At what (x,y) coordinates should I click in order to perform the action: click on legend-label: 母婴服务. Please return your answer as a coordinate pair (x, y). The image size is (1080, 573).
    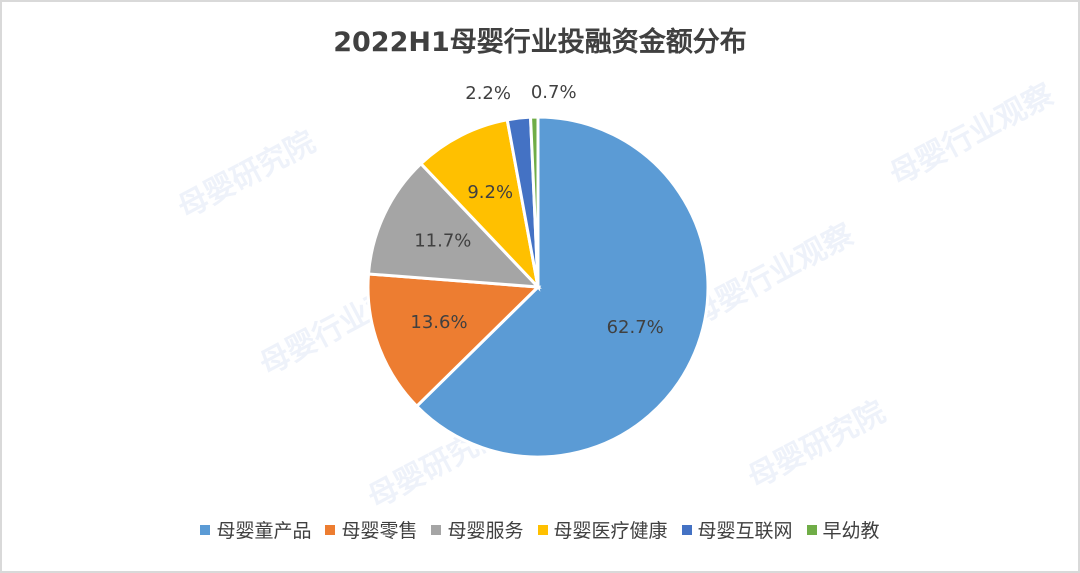
    Looking at the image, I should click on (485, 531).